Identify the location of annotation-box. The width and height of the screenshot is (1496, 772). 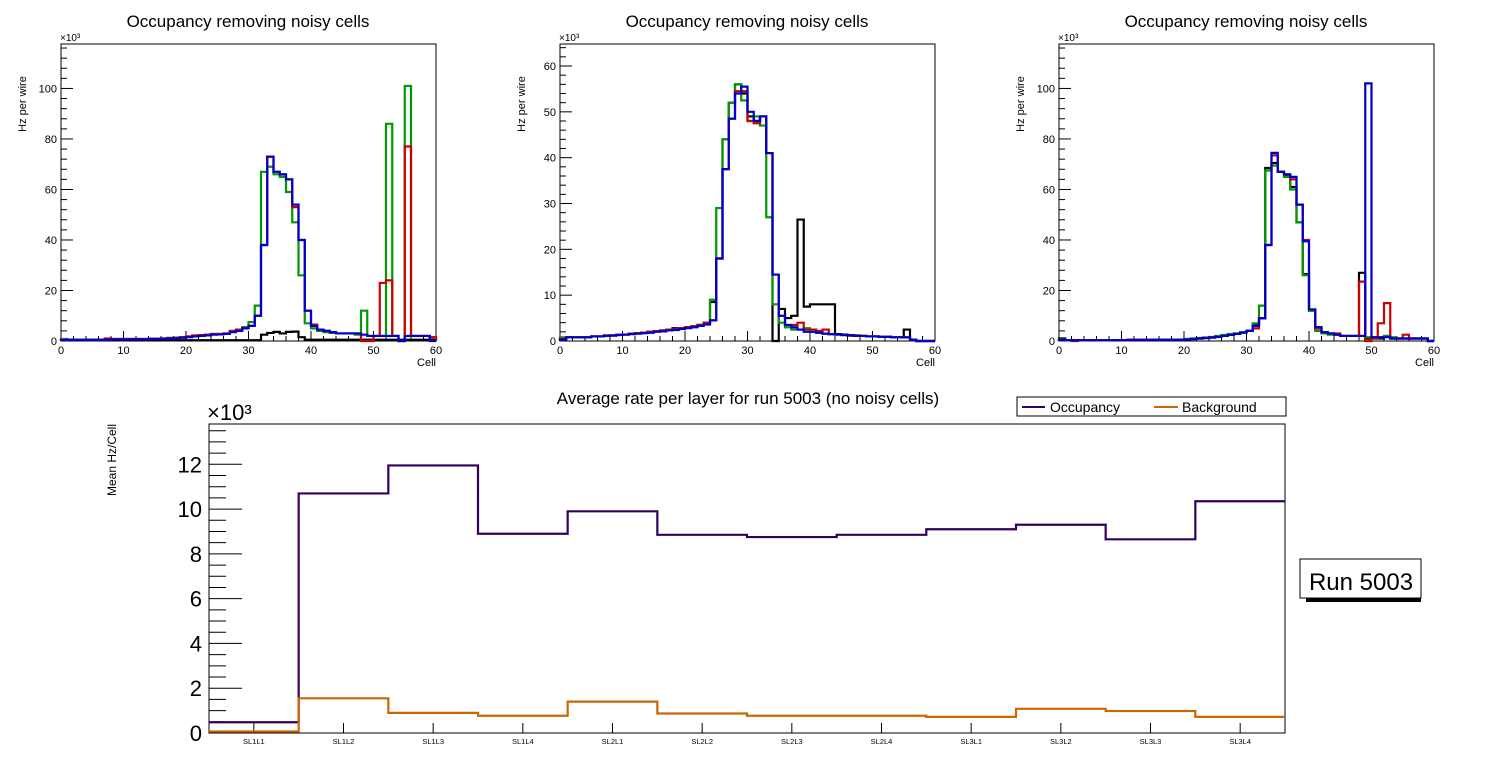
(1360, 578).